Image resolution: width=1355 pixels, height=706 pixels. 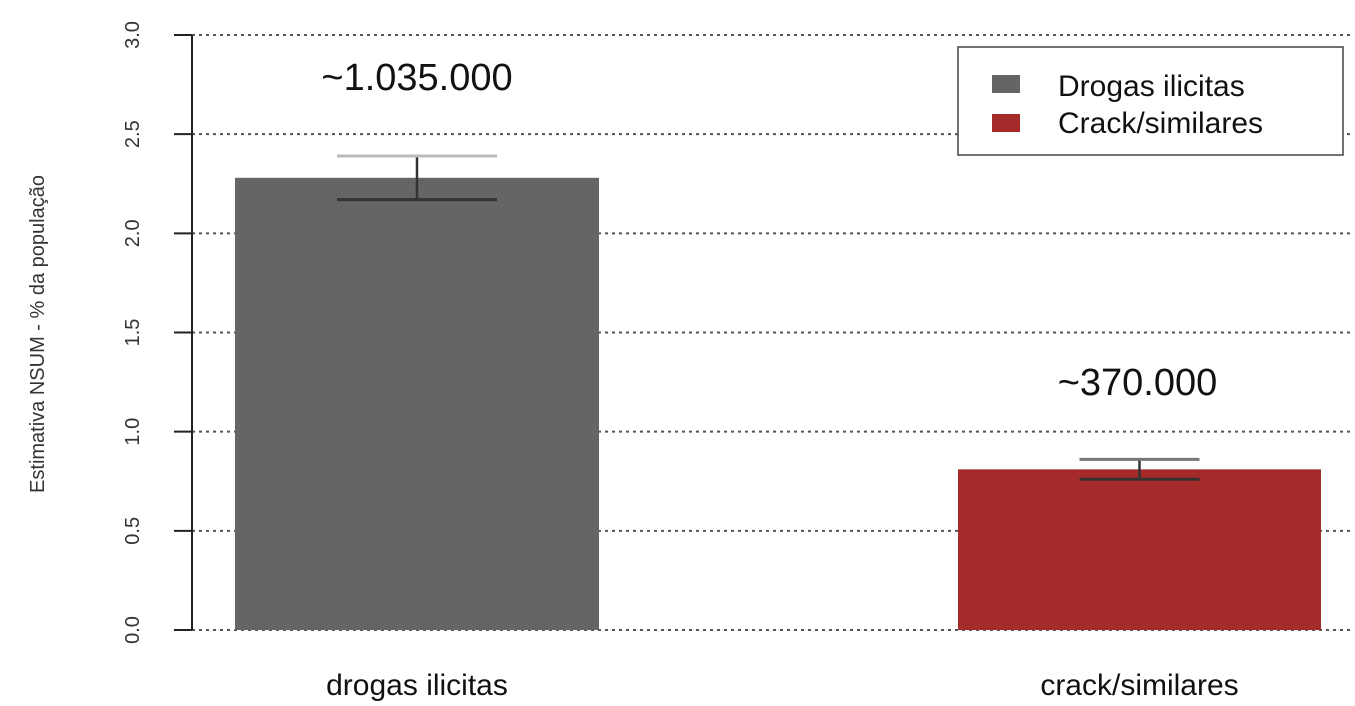 I want to click on category-label: crack/similares, so click(x=1139, y=685).